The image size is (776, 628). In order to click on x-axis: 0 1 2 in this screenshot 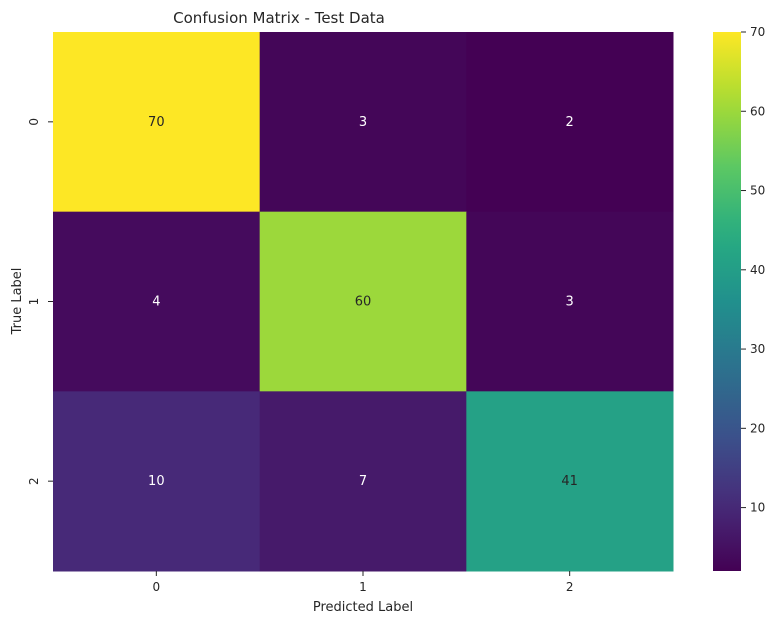, I will do `click(363, 582)`.